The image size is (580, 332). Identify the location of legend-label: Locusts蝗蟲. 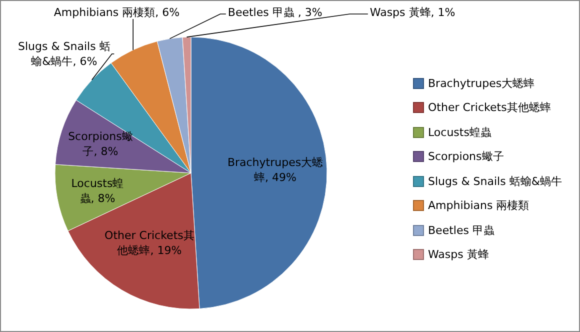
(460, 132).